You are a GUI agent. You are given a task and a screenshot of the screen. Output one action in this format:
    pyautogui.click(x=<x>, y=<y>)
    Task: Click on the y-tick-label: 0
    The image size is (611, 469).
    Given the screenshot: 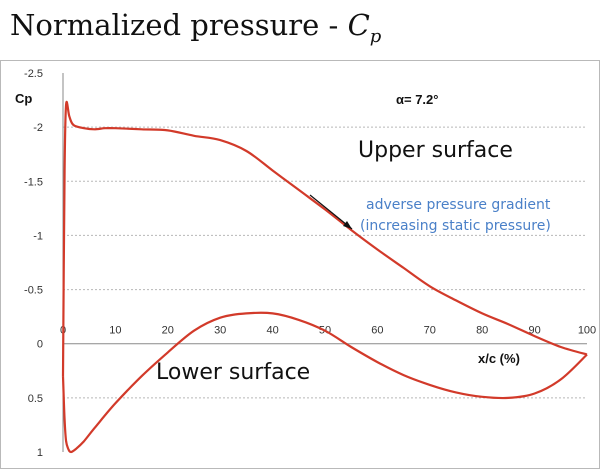 What is the action you would take?
    pyautogui.click(x=40, y=345)
    